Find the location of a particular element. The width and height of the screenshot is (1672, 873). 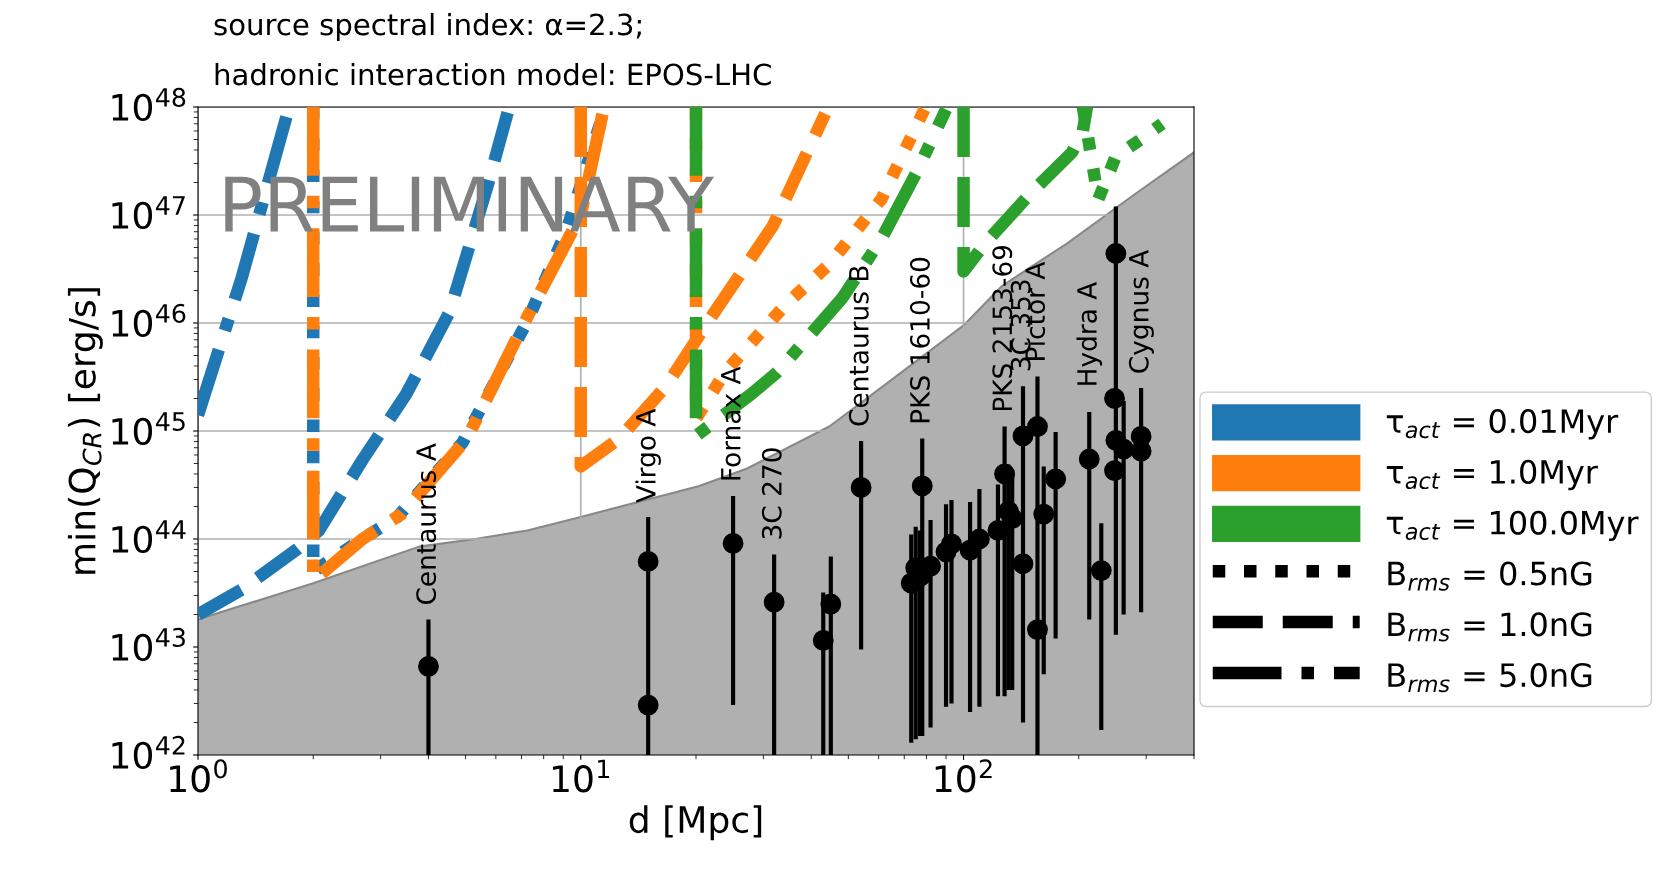

annotation: Centaurus B is located at coordinates (858, 346).